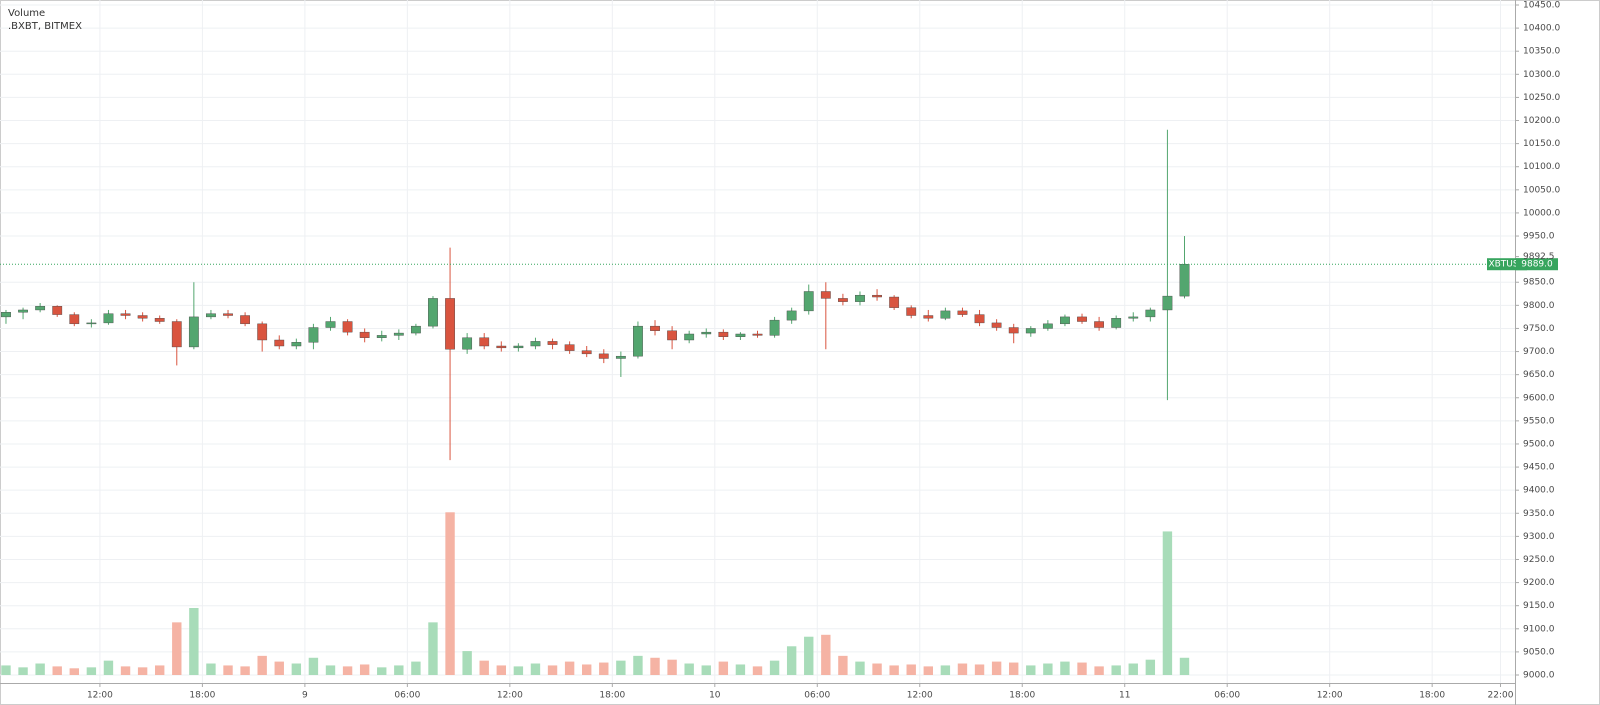 This screenshot has height=705, width=1600. Describe the element at coordinates (1541, 144) in the screenshot. I see `y-tick-label: 10150.0` at that location.